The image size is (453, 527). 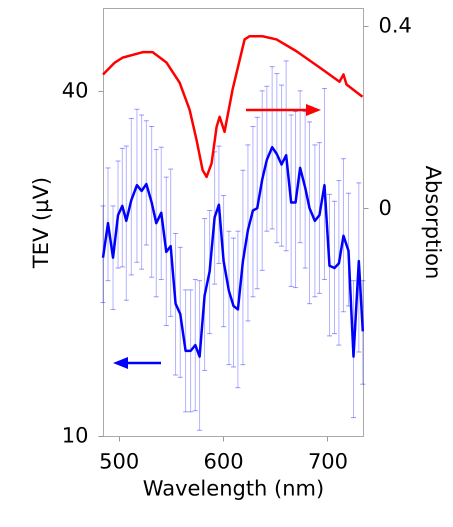 I want to click on y-axis-title: TEV (μV), so click(x=40, y=223).